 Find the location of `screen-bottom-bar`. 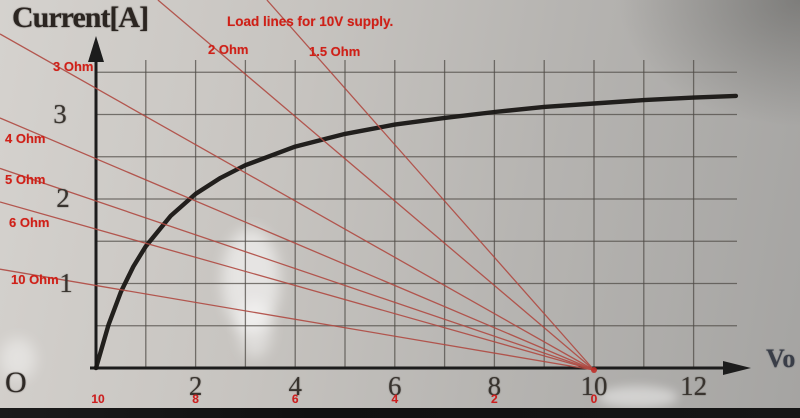

screen-bottom-bar is located at coordinates (400, 413).